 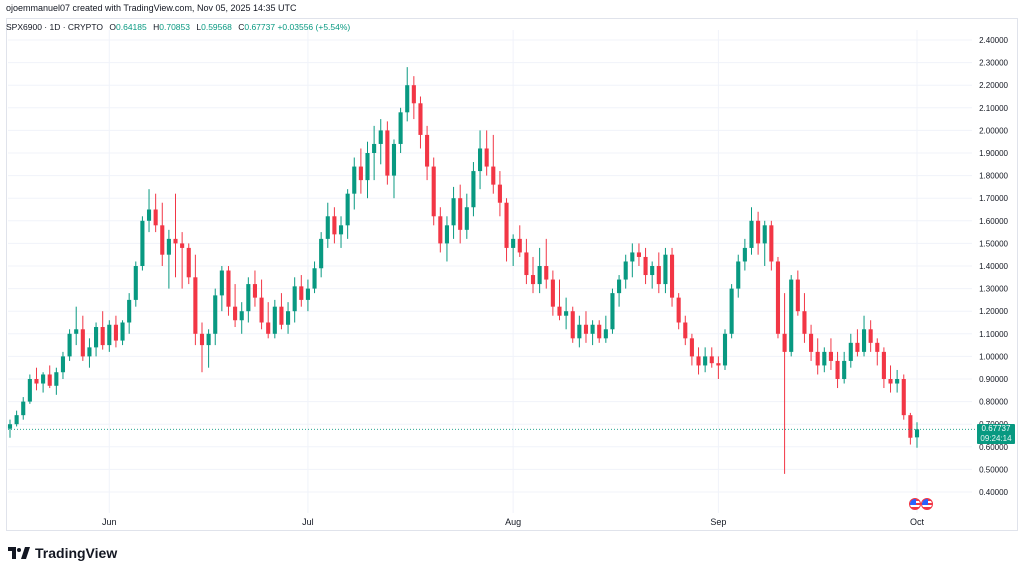 What do you see at coordinates (996, 428) in the screenshot?
I see `price-tag-value: 0.67737` at bounding box center [996, 428].